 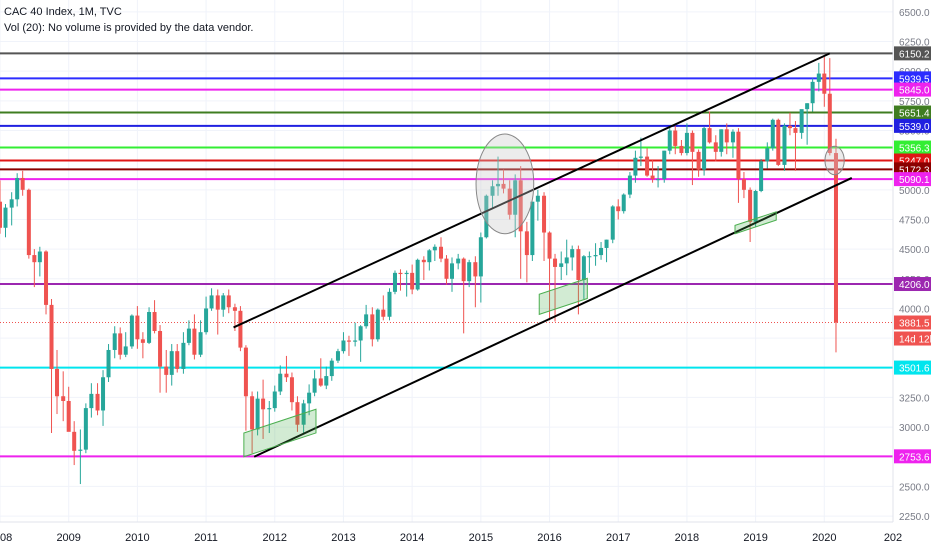 I want to click on level-price-tag-label: 5845.0, so click(x=914, y=91).